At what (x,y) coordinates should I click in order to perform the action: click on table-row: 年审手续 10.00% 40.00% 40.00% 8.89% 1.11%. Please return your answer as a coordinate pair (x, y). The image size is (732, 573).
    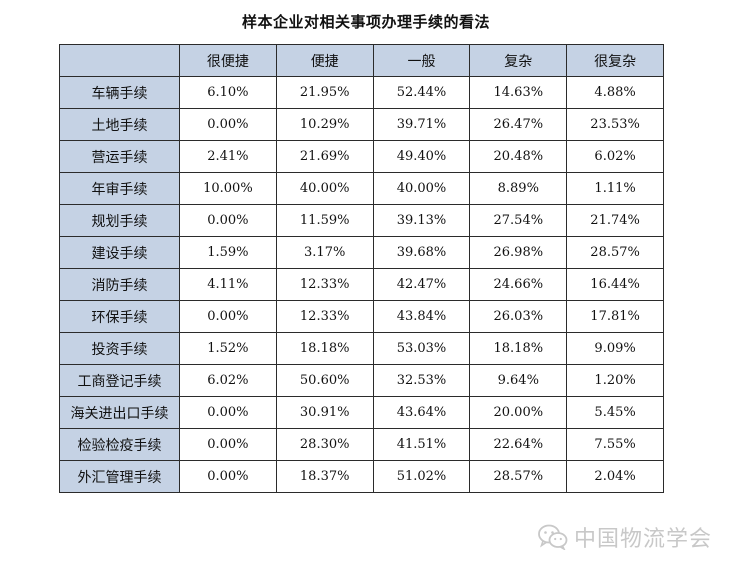
    Looking at the image, I should click on (361, 188).